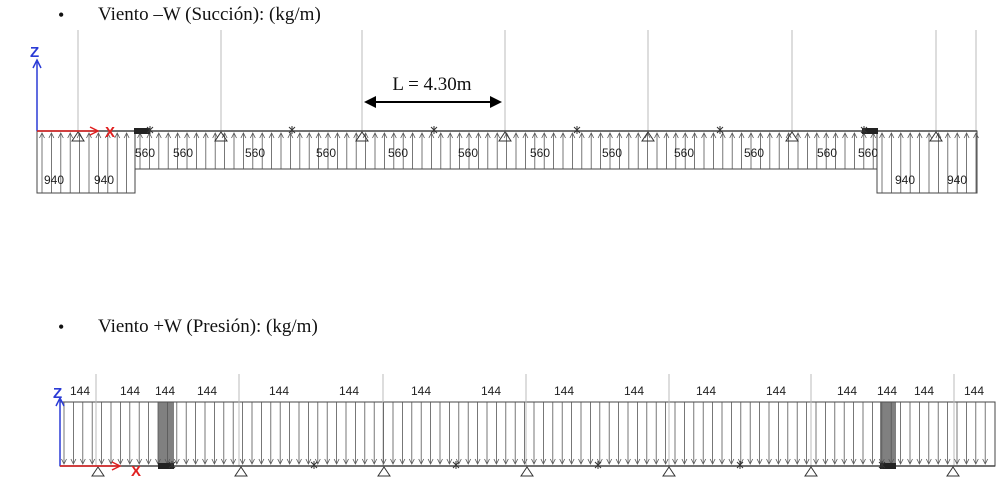  I want to click on x-axis-label: X, so click(136, 471).